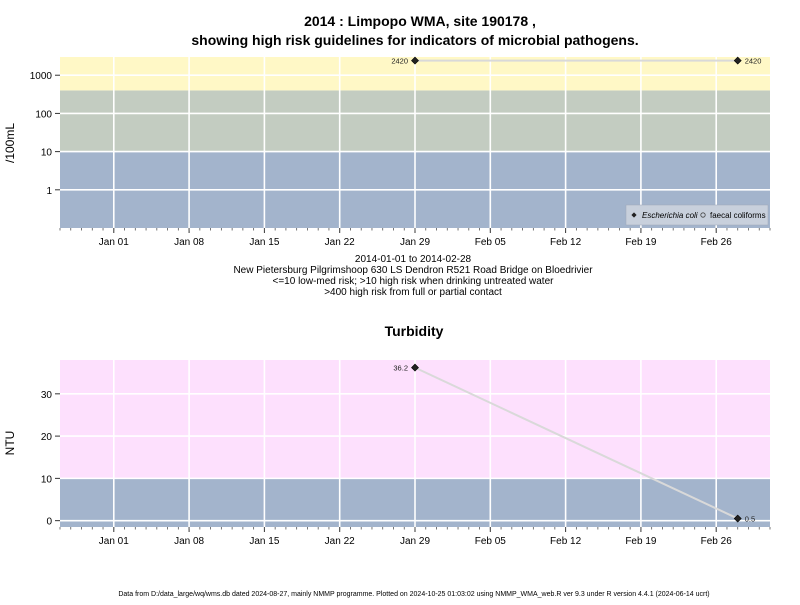  What do you see at coordinates (264, 242) in the screenshot?
I see `chart1-xtick-label-2: Jan 15` at bounding box center [264, 242].